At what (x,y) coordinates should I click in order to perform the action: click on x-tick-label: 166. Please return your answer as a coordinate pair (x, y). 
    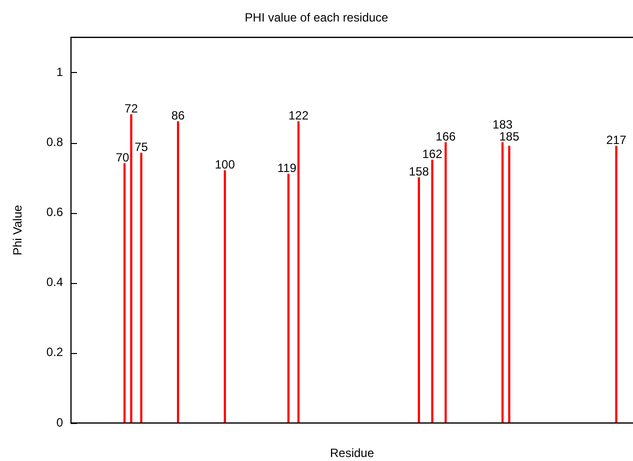
    Looking at the image, I should click on (446, 137).